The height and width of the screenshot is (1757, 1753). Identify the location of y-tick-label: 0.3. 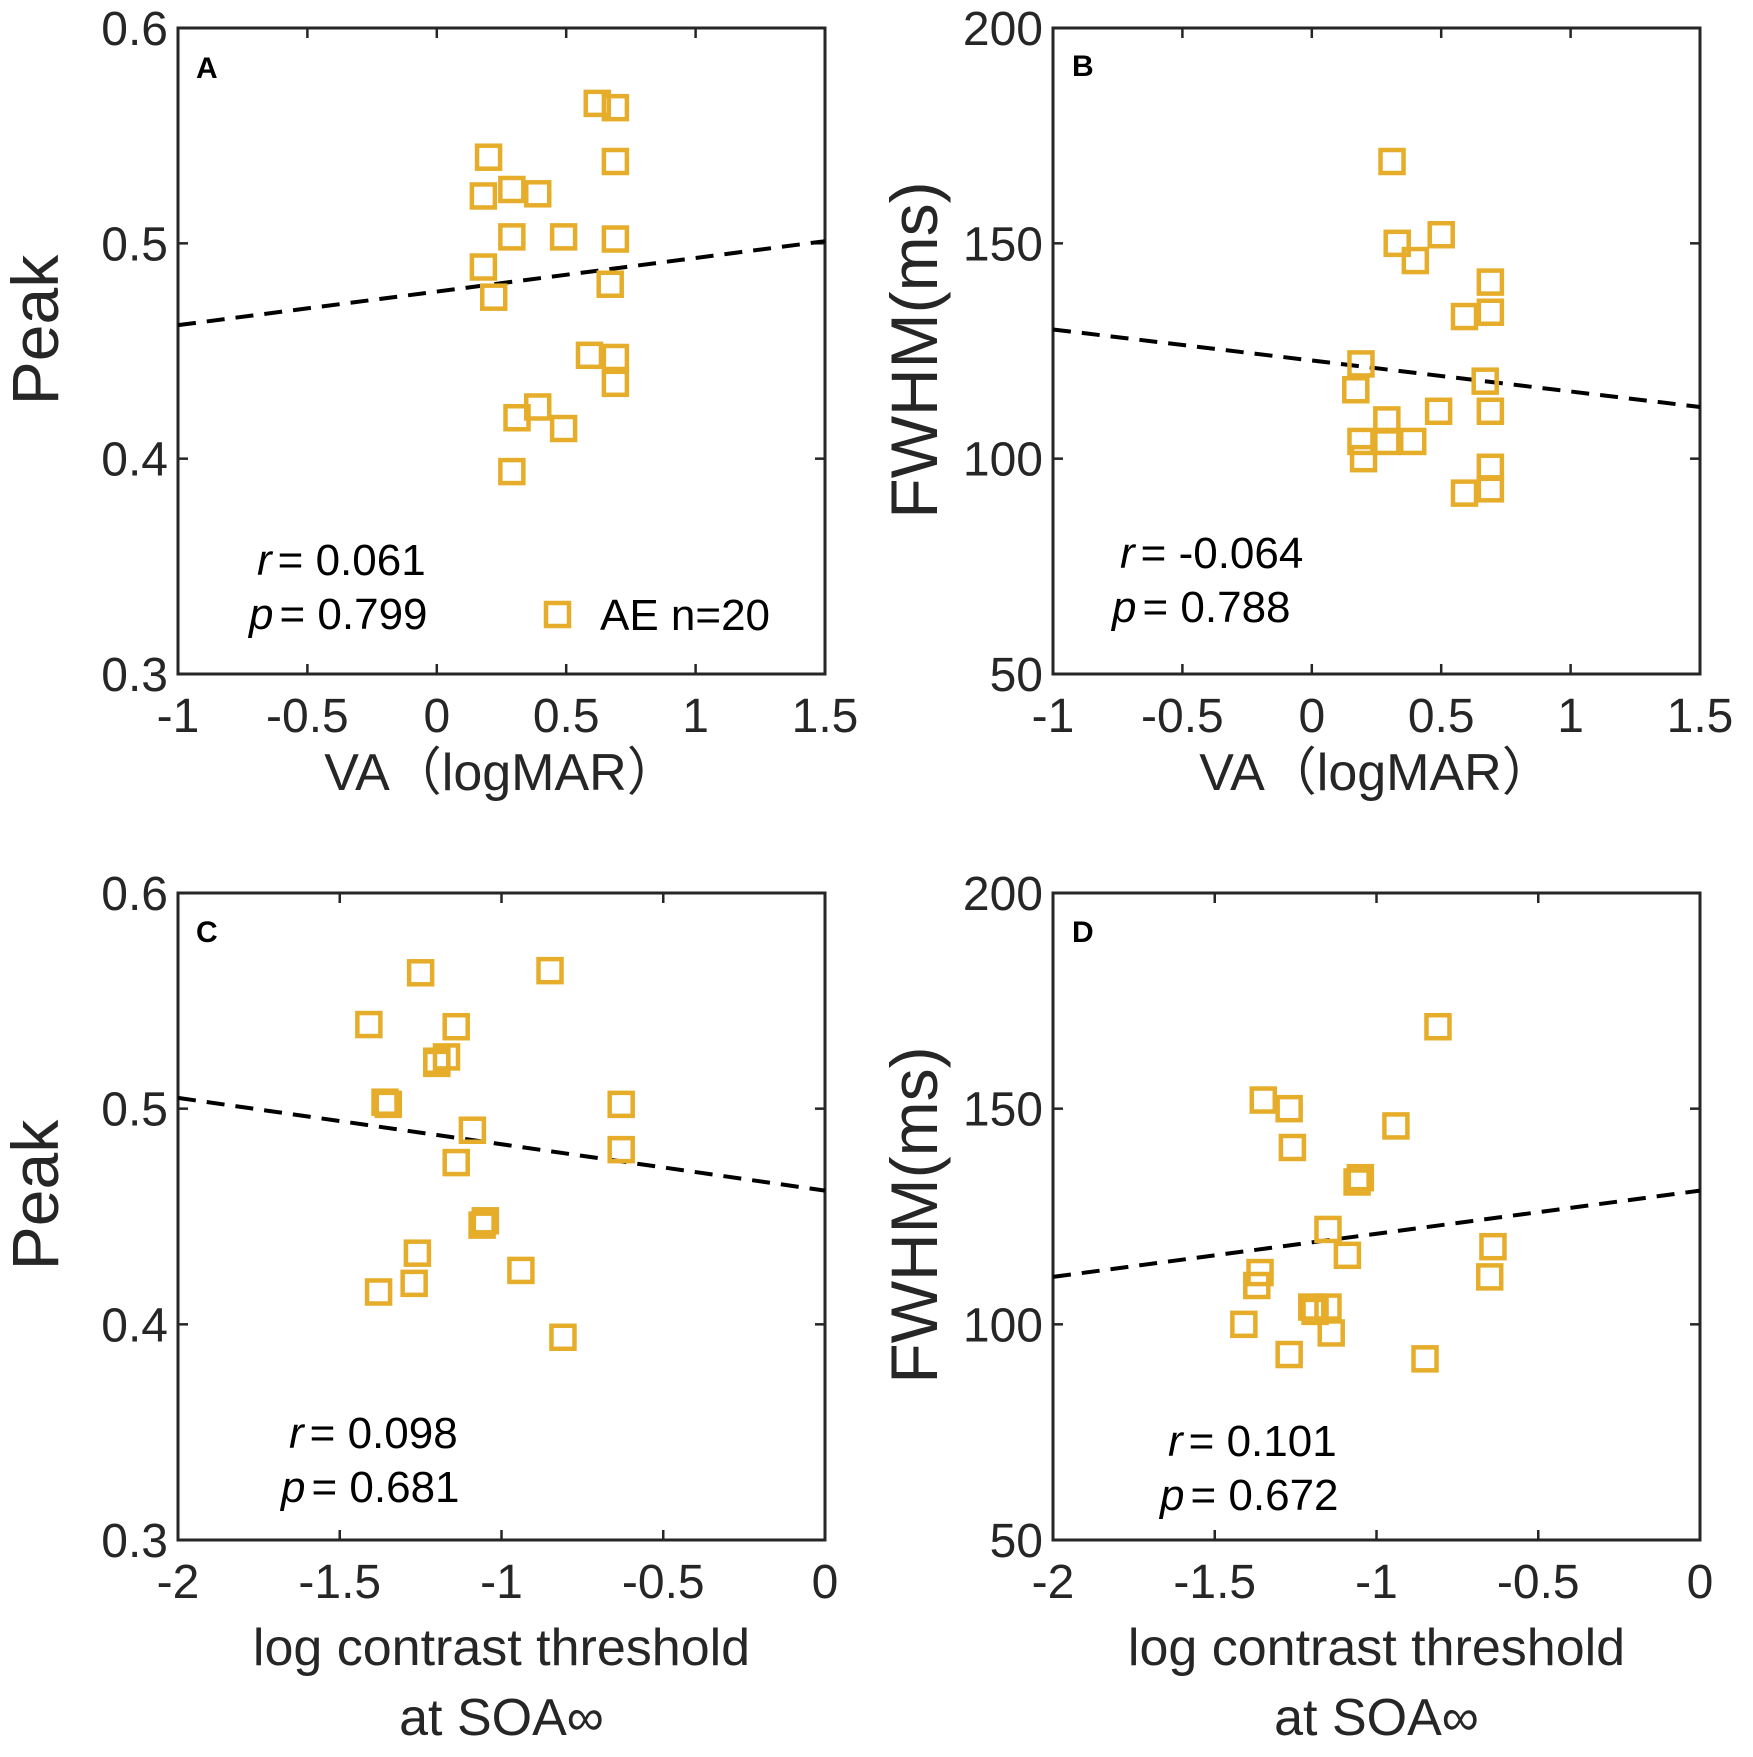
(134, 1541).